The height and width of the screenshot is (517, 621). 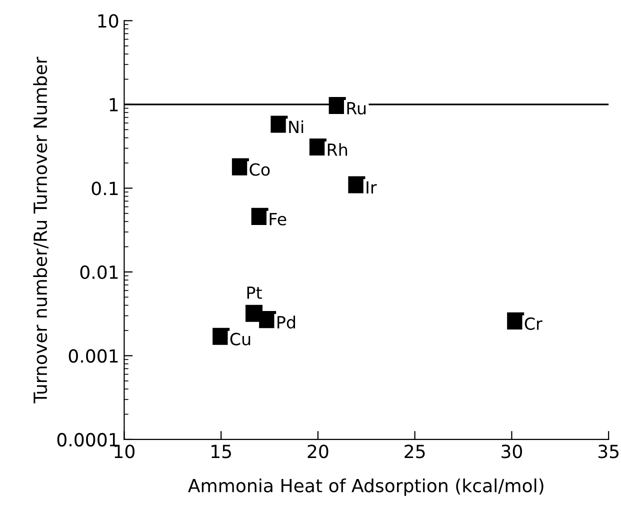 What do you see at coordinates (278, 219) in the screenshot?
I see `annotation: Fe` at bounding box center [278, 219].